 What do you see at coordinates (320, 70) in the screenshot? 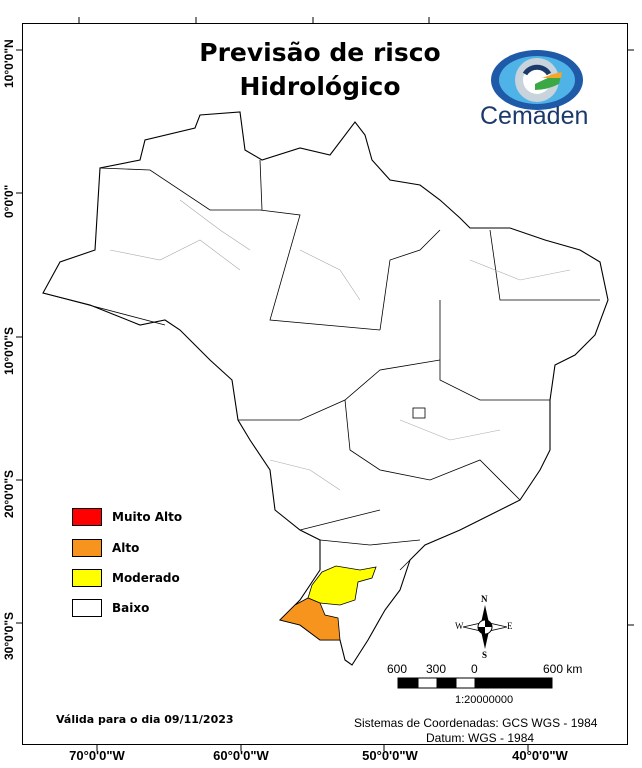
I see `map-title: Previsão de risco Hidrológico` at bounding box center [320, 70].